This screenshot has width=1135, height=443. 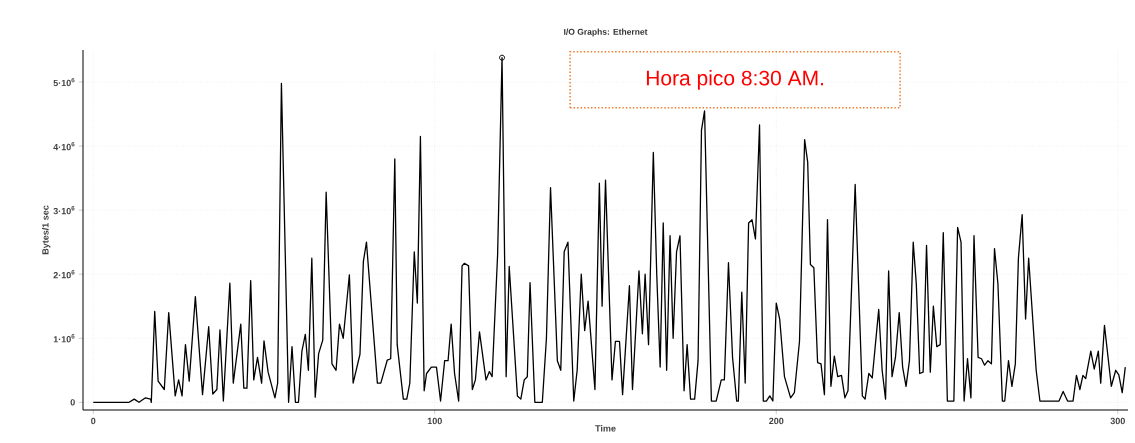 What do you see at coordinates (64, 82) in the screenshot?
I see `y-tick-label: 5·10$^{6}$` at bounding box center [64, 82].